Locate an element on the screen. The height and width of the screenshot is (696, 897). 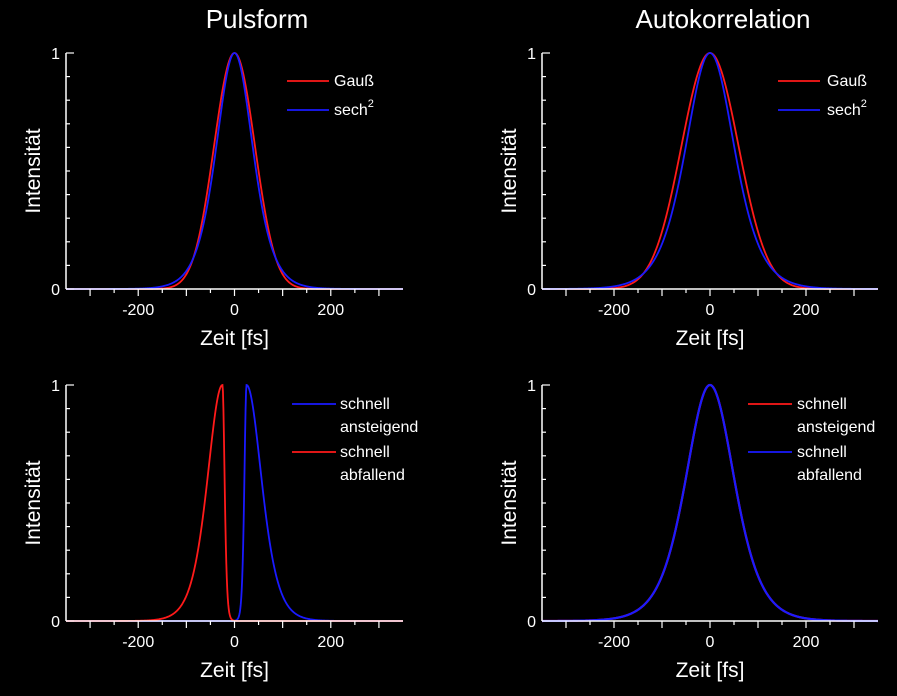
column-title-right: Autokorrelation is located at coordinates (723, 19).